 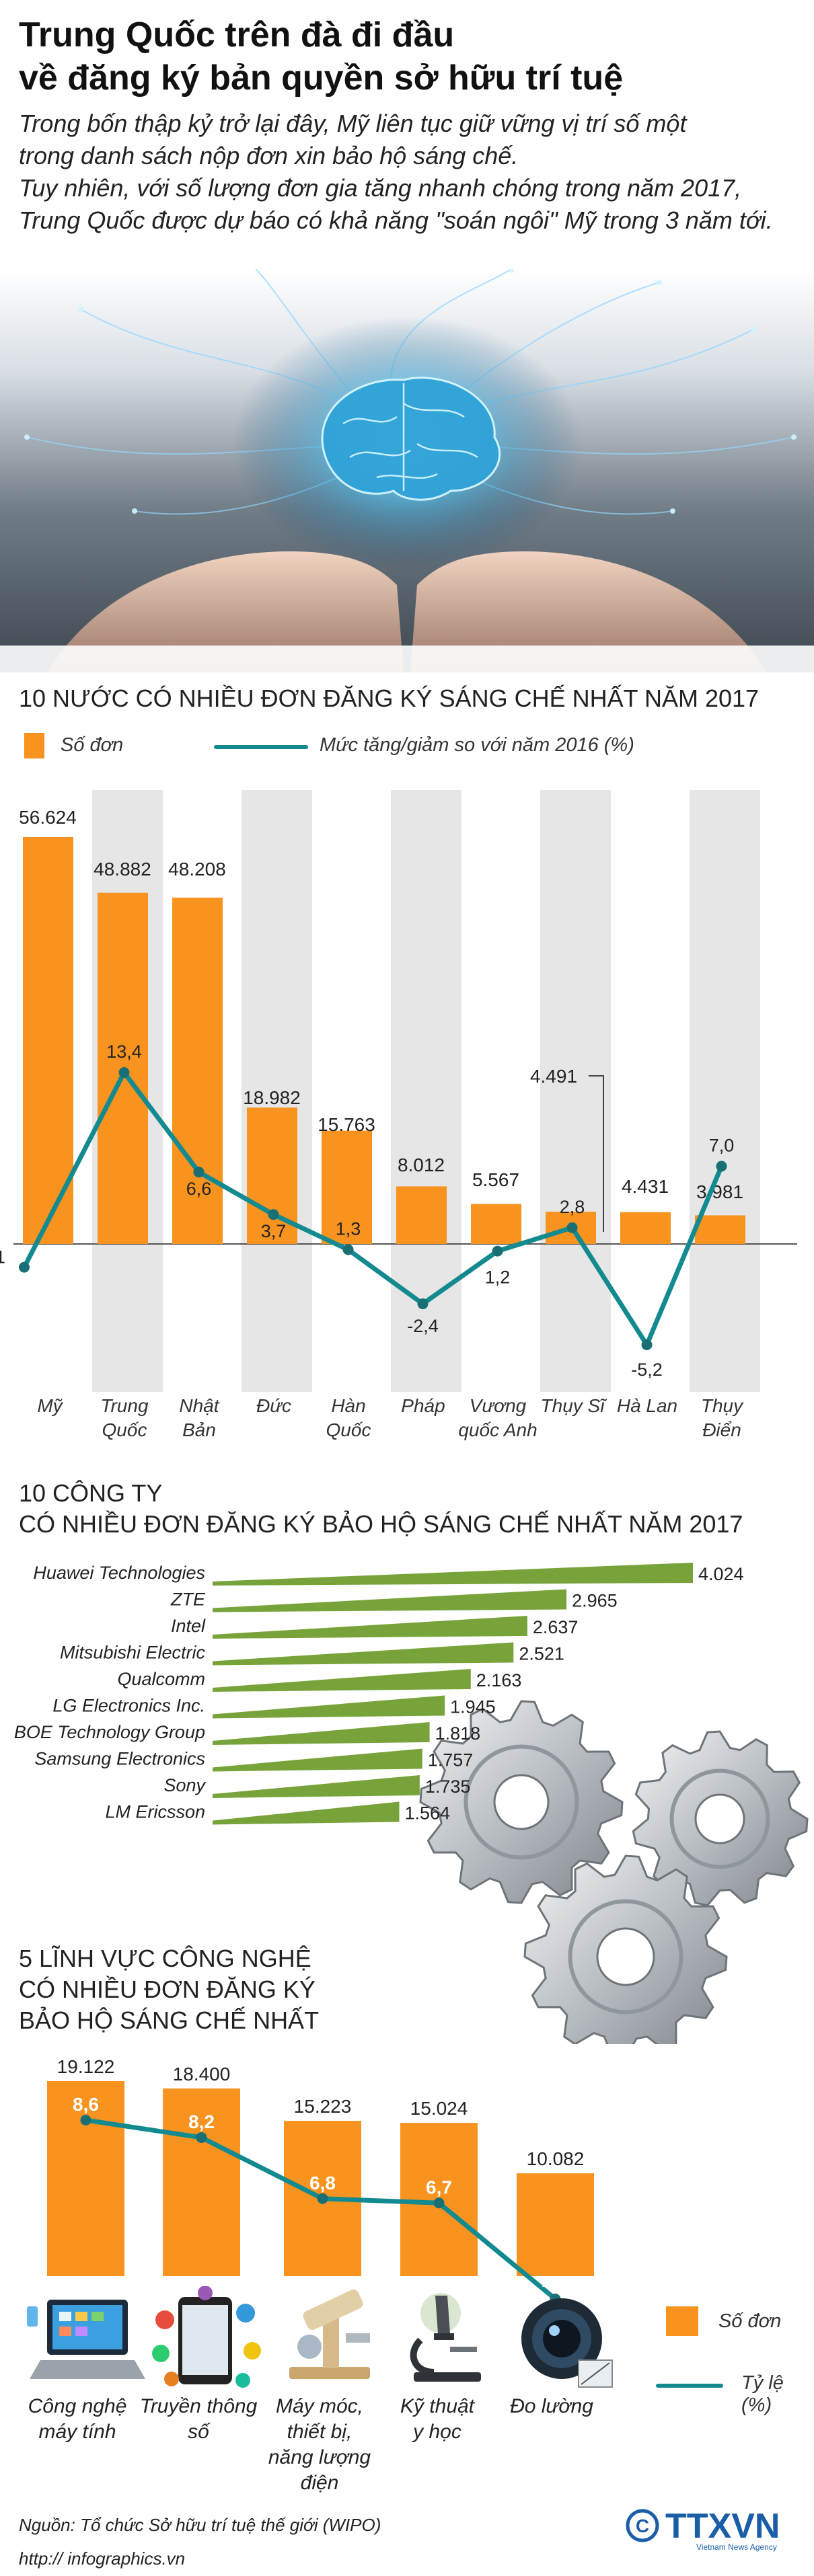 I want to click on page-title-line2: về đăng ký bản quyền sở hữu trí tuệ, so click(x=321, y=77).